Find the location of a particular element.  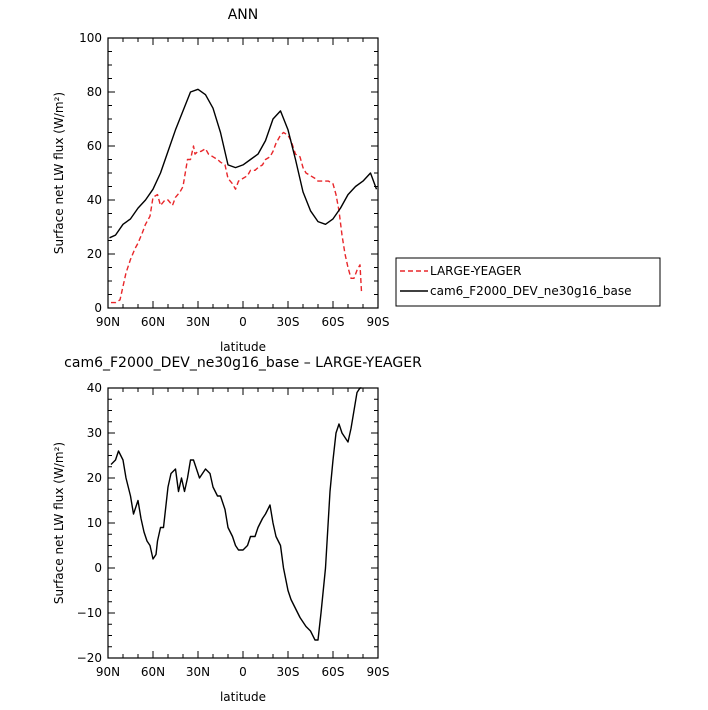

bottom-y-tick-label: 30 is located at coordinates (94, 433).